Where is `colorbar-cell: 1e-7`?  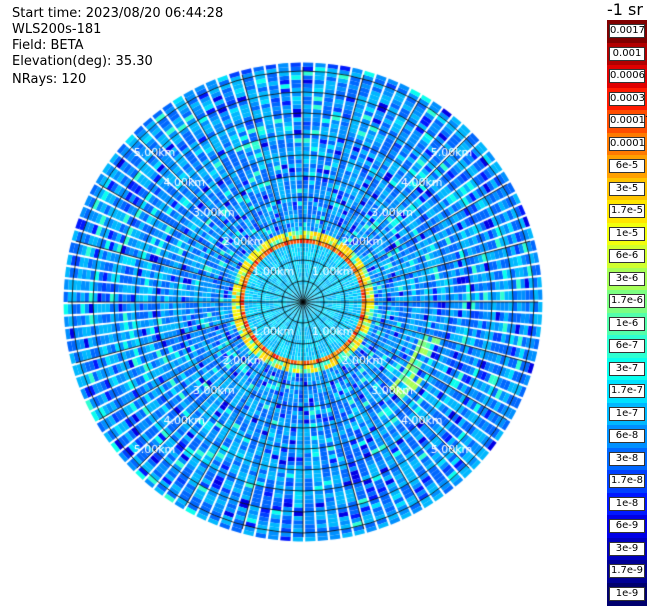 colorbar-cell: 1e-7 is located at coordinates (627, 414).